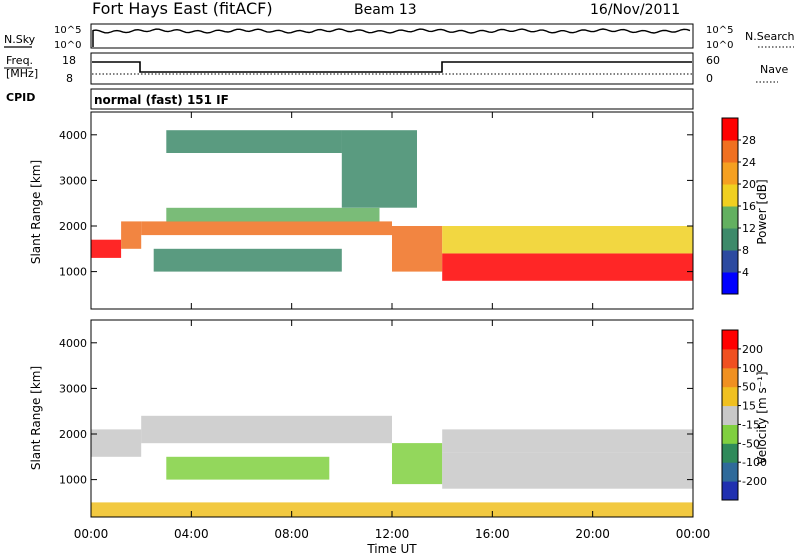  I want to click on x-axis-label: Time UT, so click(391, 548).